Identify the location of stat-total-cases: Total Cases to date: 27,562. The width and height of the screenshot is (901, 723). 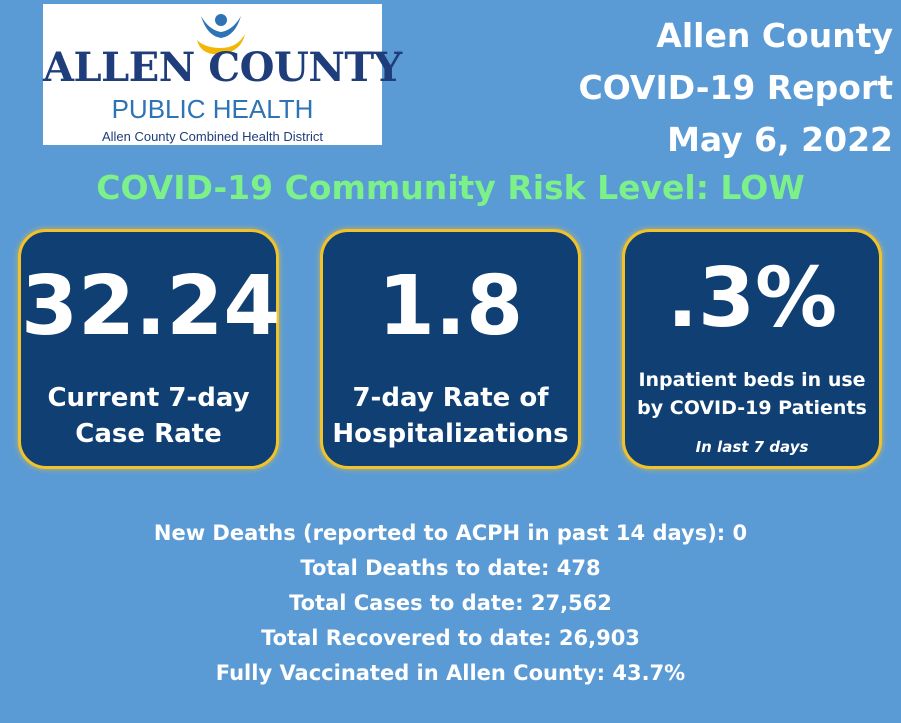
(450, 603).